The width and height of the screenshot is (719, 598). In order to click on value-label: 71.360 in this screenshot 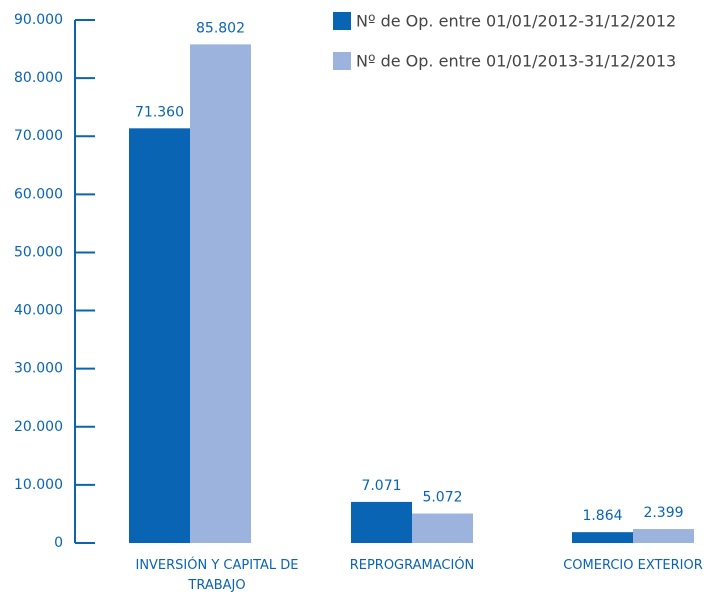, I will do `click(159, 112)`.